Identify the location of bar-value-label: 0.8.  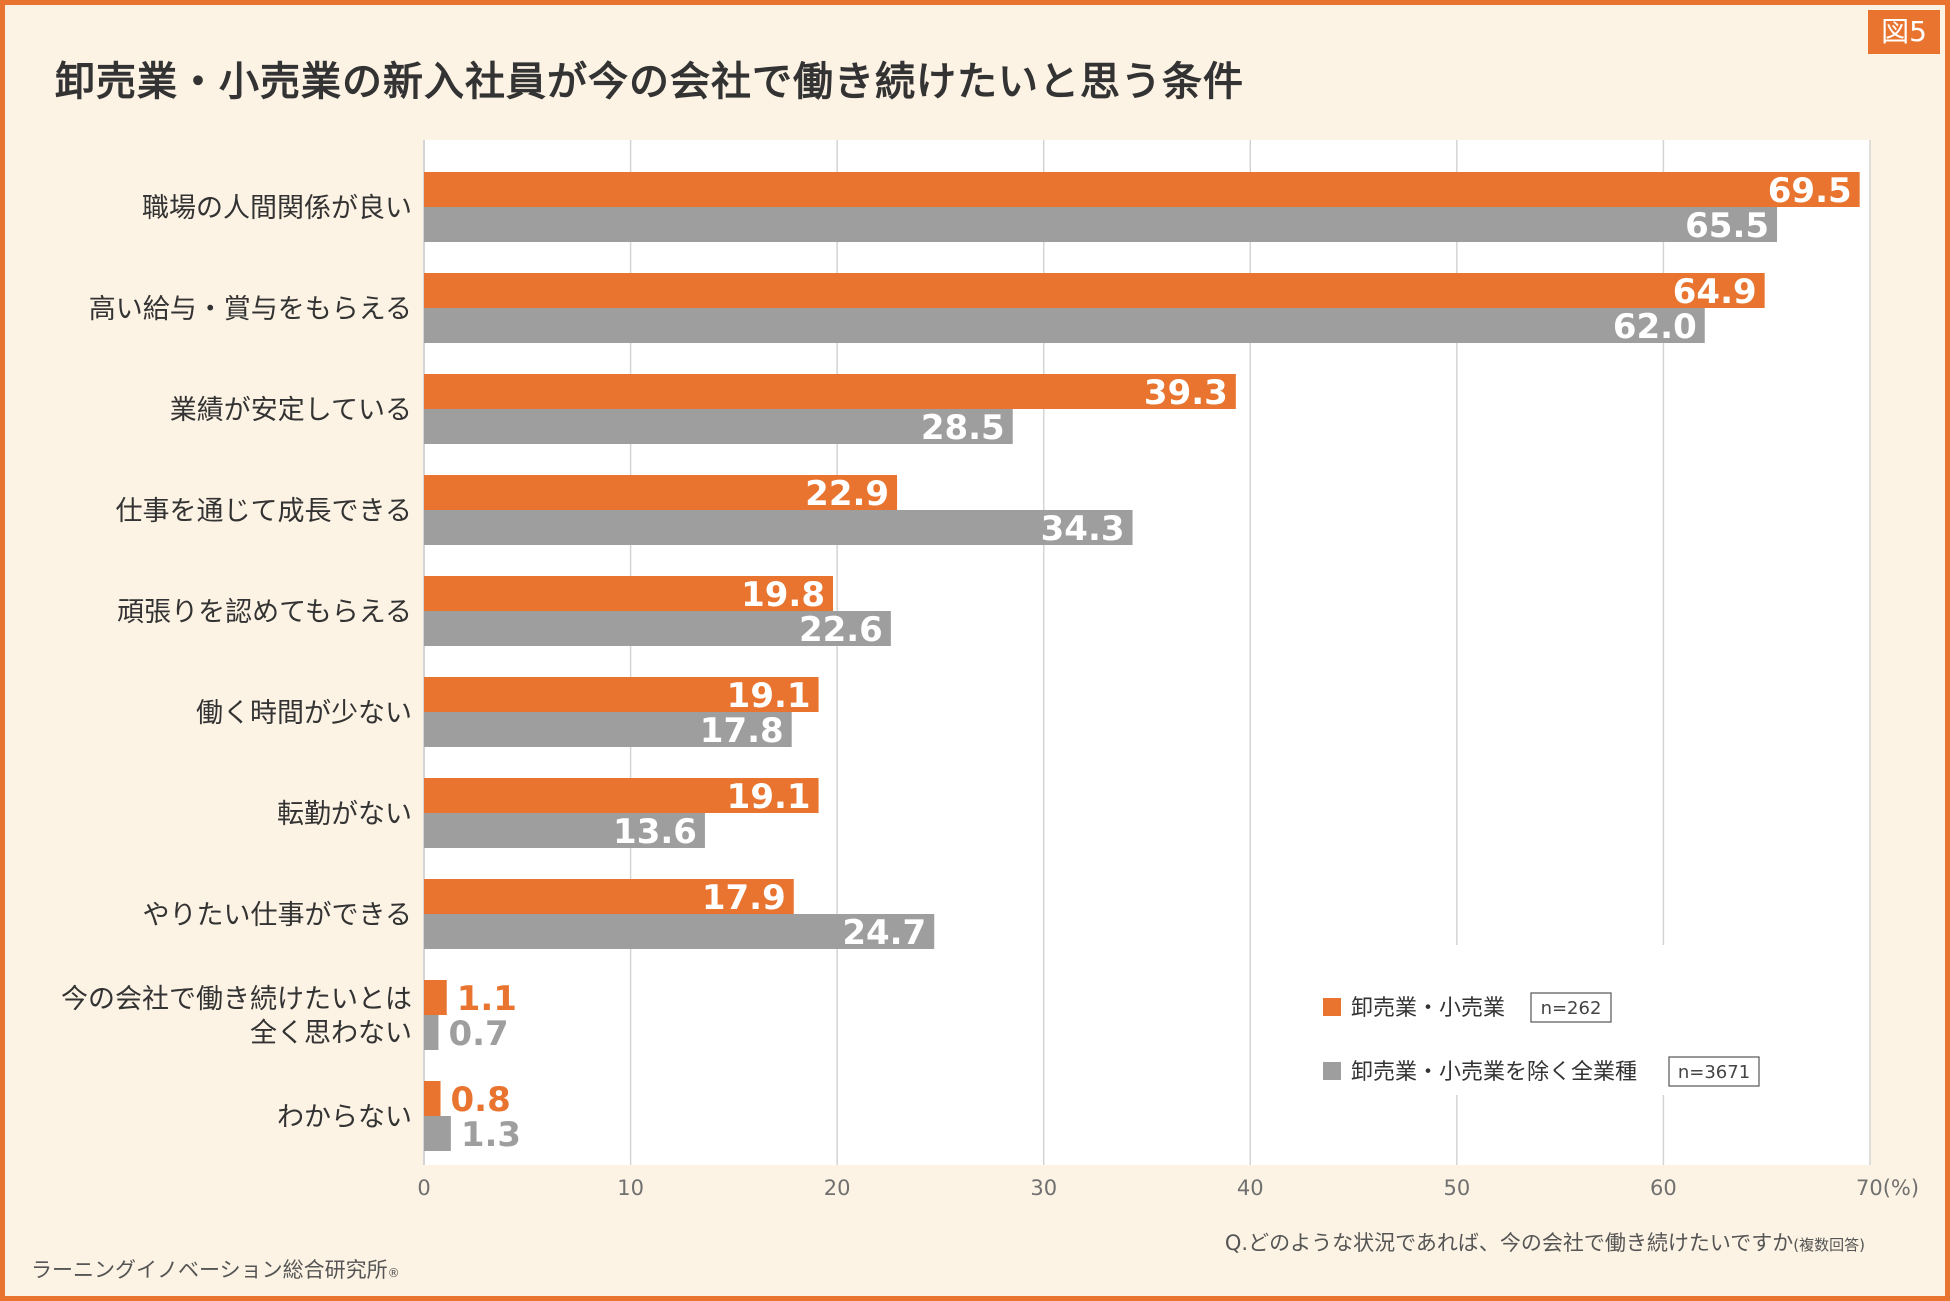
(481, 1100).